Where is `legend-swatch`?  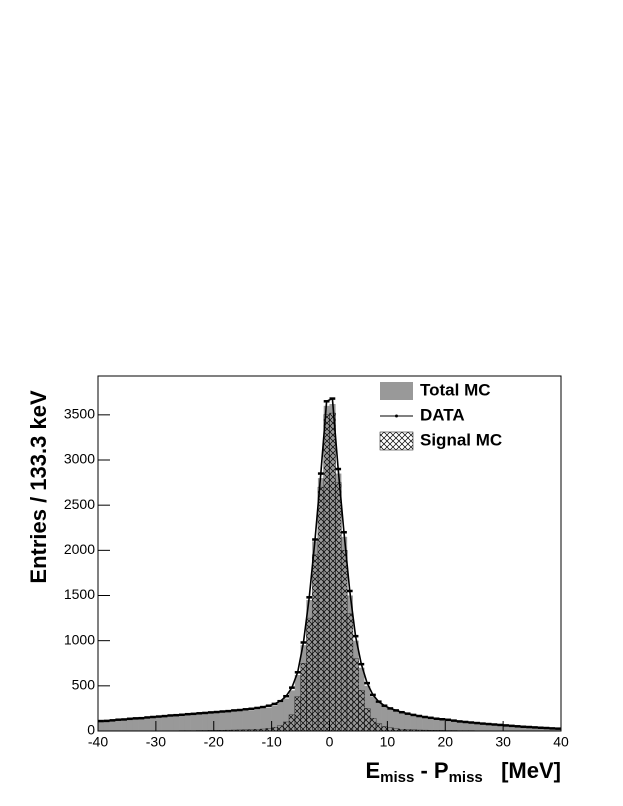
legend-swatch is located at coordinates (396, 391).